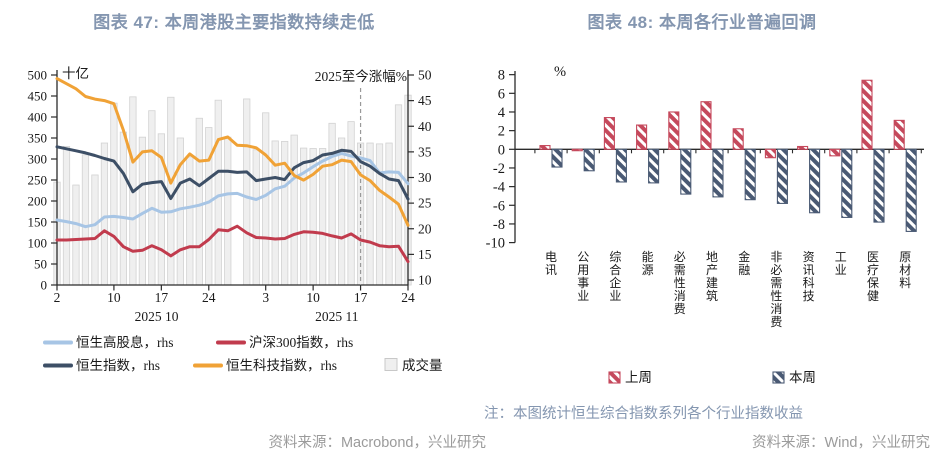 This screenshot has height=462, width=936. What do you see at coordinates (499, 169) in the screenshot?
I see `svg-text: -2` at bounding box center [499, 169].